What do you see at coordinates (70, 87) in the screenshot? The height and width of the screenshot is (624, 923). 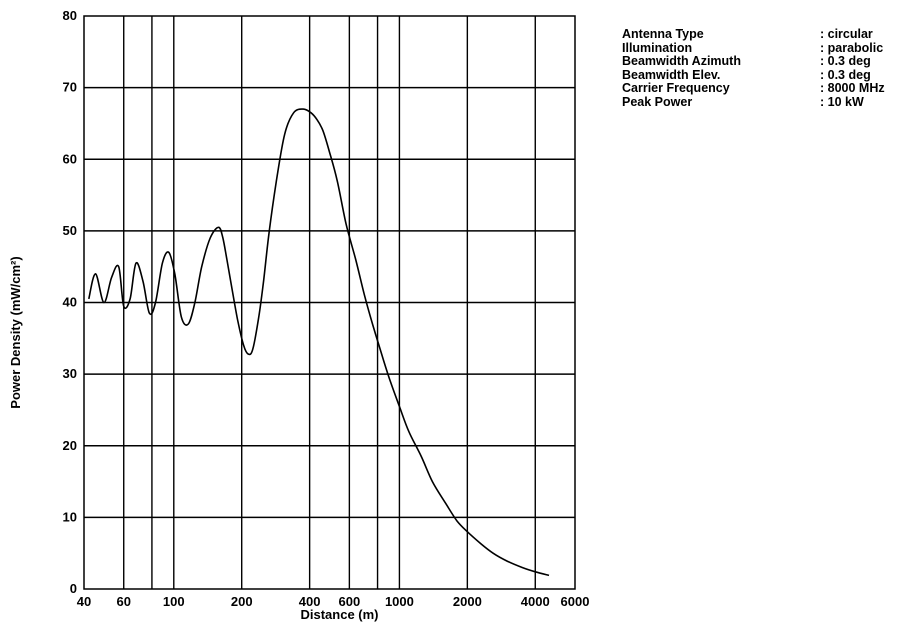 I see `y-tick-label: 70` at bounding box center [70, 87].